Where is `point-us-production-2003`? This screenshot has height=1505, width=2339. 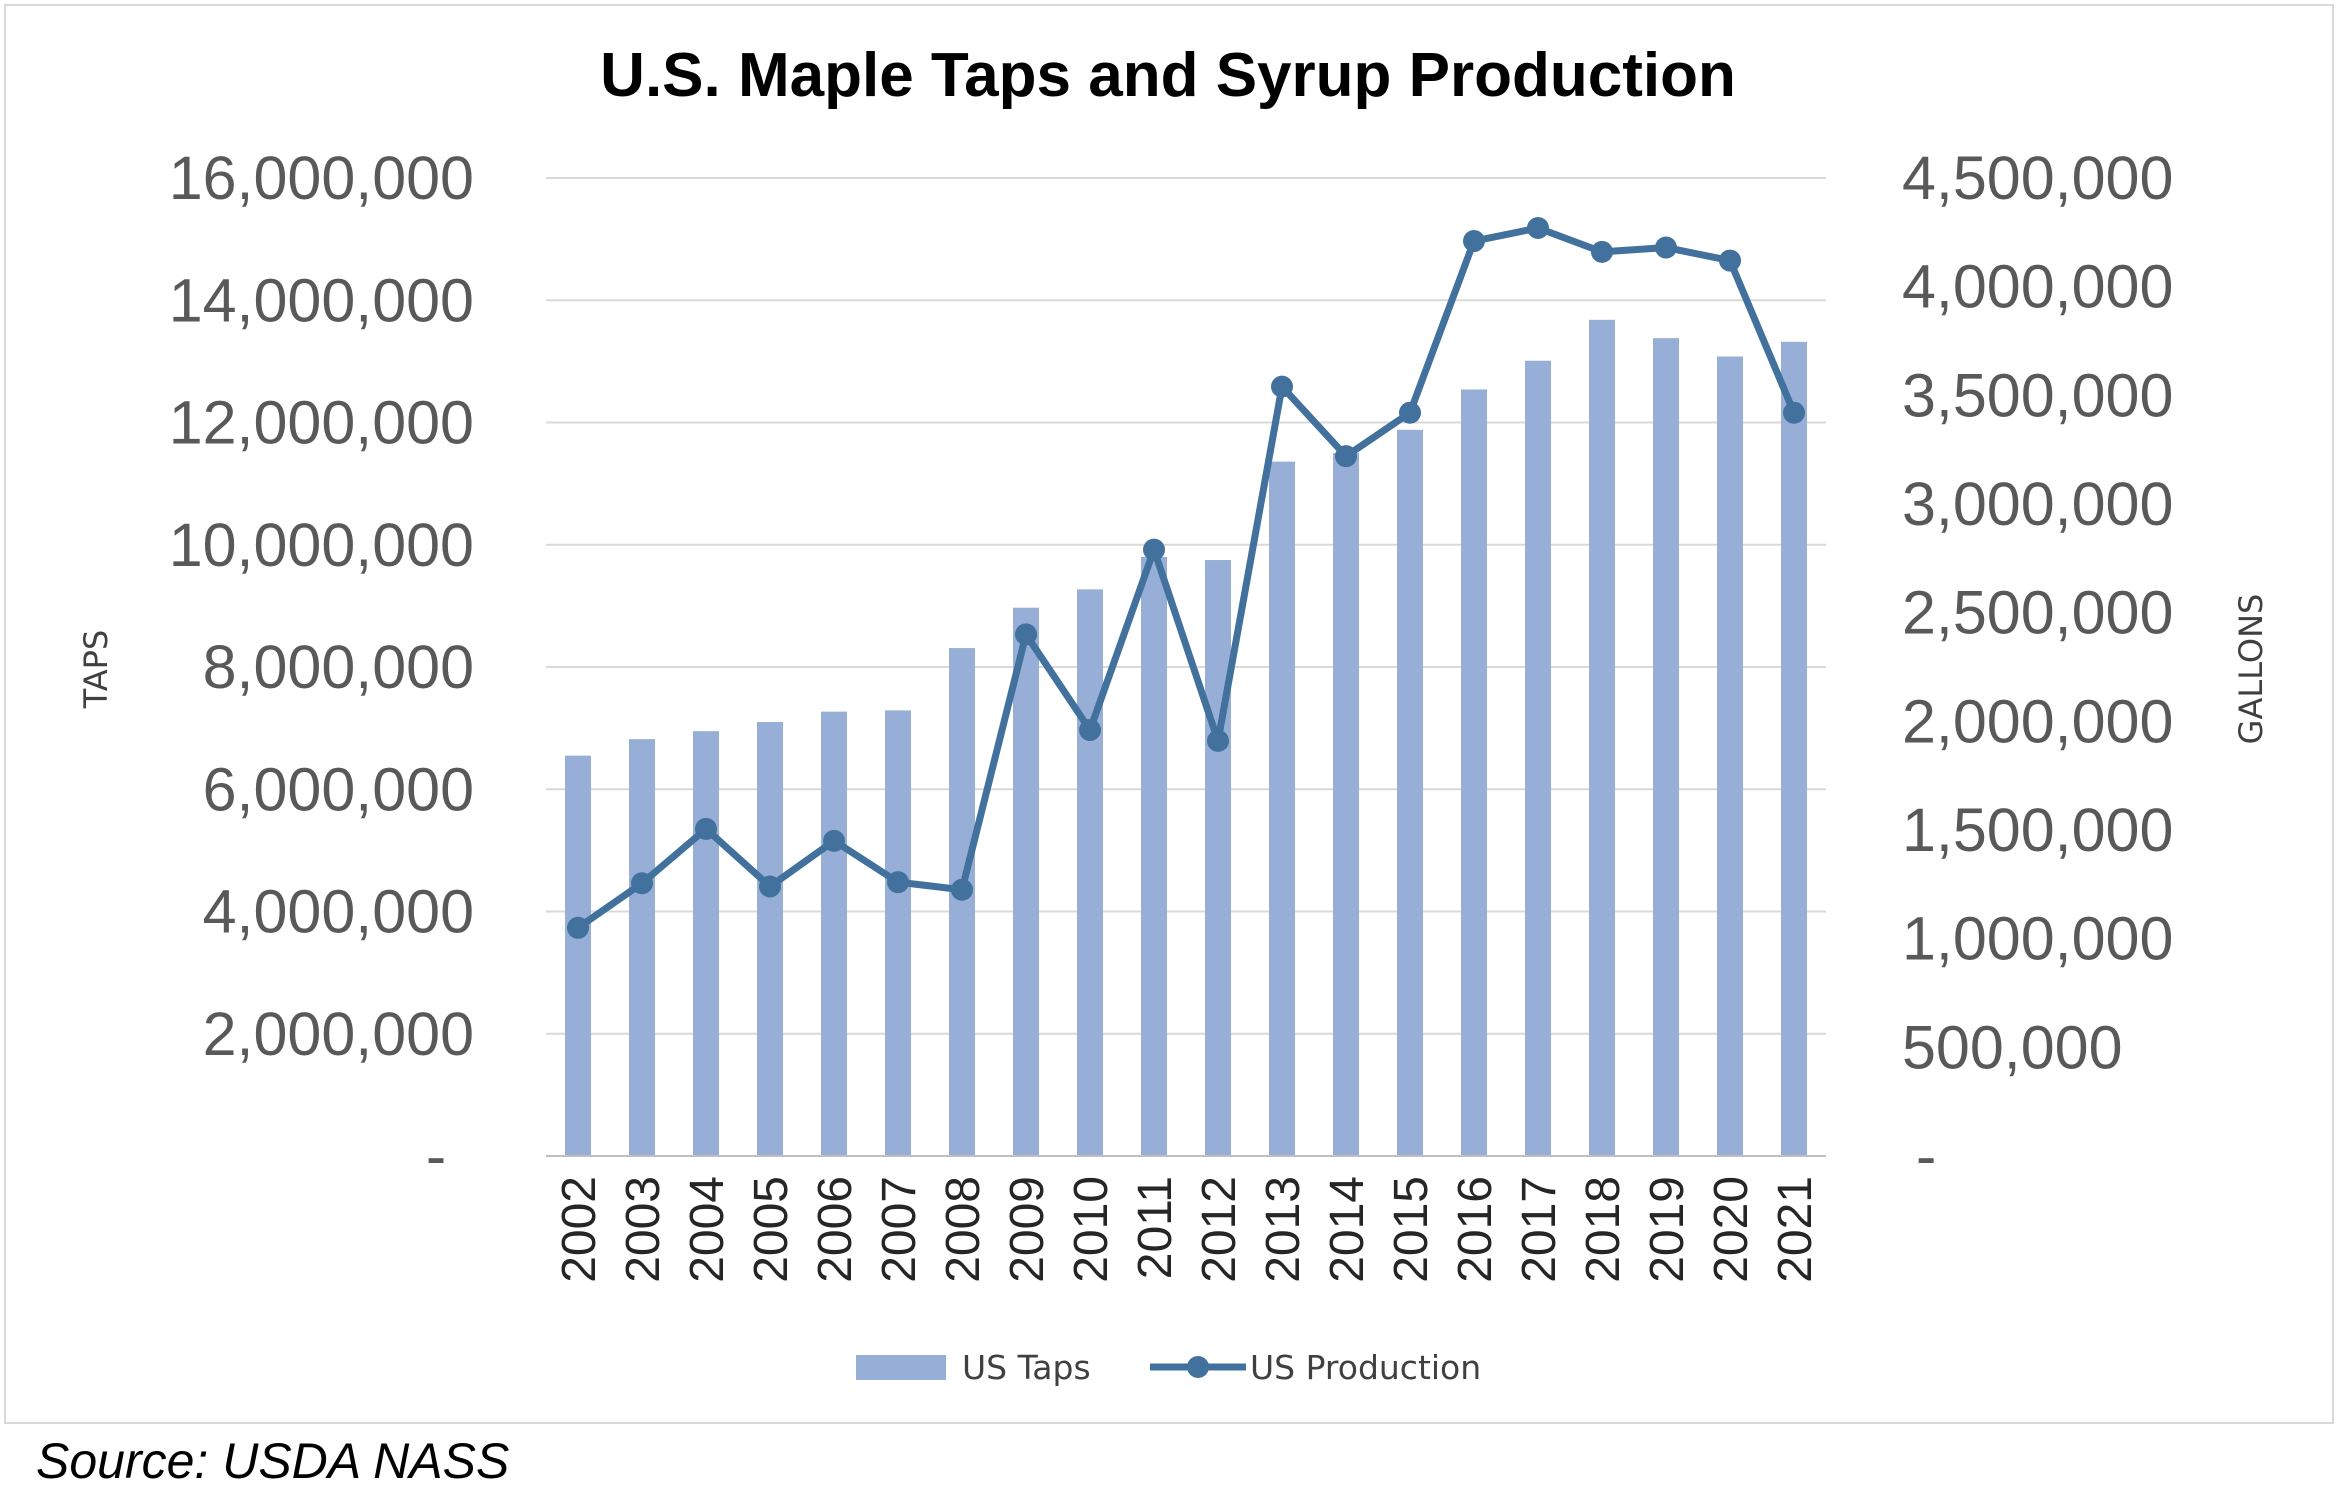 point-us-production-2003 is located at coordinates (642, 883).